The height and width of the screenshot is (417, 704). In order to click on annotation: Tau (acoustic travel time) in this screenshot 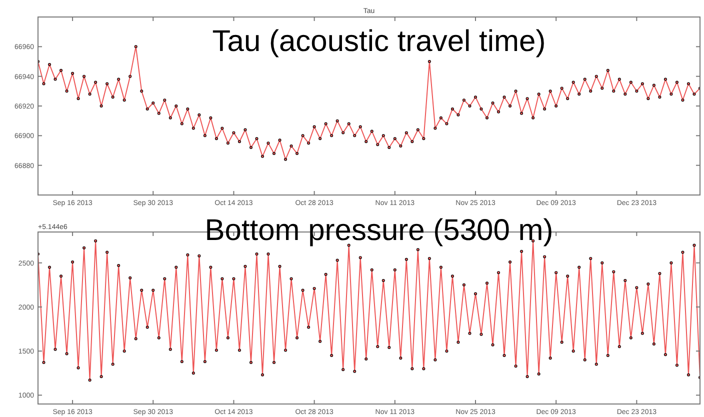, I will do `click(379, 41)`.